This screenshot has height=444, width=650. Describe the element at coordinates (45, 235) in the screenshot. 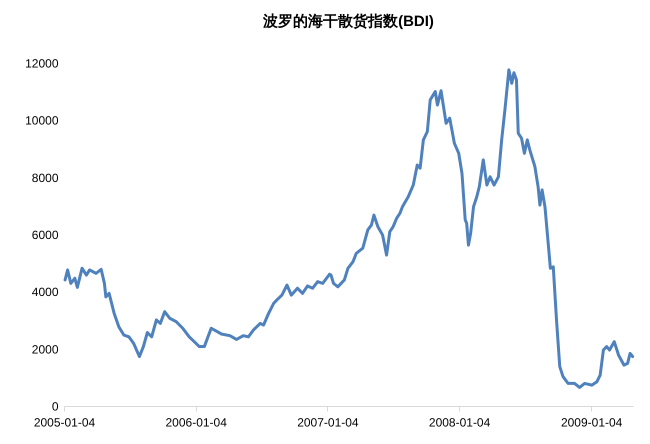

I see `y-tick-label: 6000` at that location.